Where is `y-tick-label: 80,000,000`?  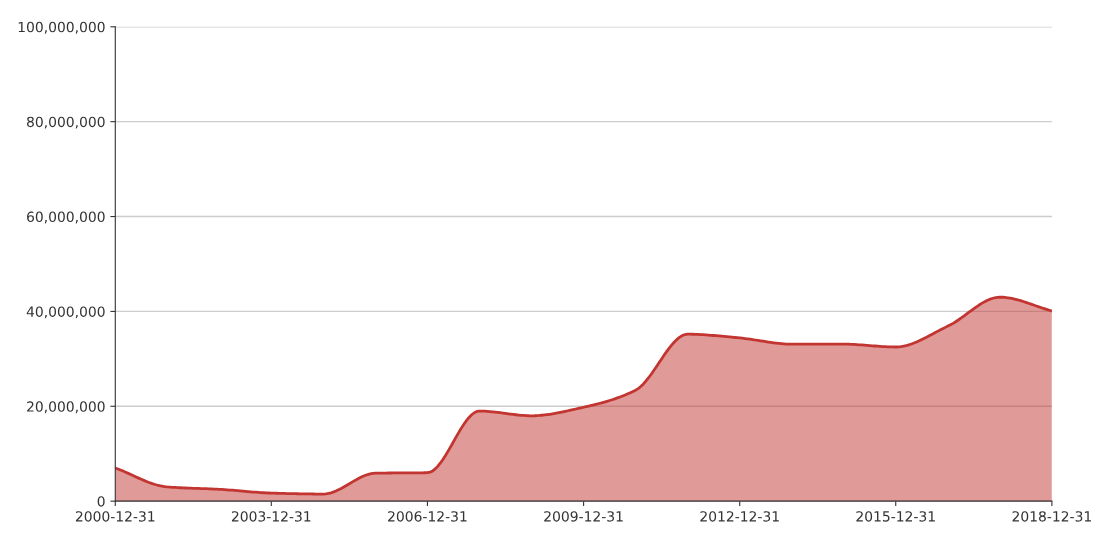 y-tick-label: 80,000,000 is located at coordinates (65, 122).